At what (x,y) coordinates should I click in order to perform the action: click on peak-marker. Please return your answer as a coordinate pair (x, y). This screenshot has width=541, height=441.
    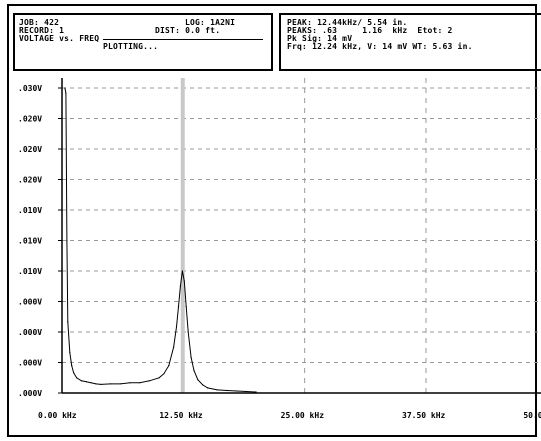
    Looking at the image, I should click on (182, 235).